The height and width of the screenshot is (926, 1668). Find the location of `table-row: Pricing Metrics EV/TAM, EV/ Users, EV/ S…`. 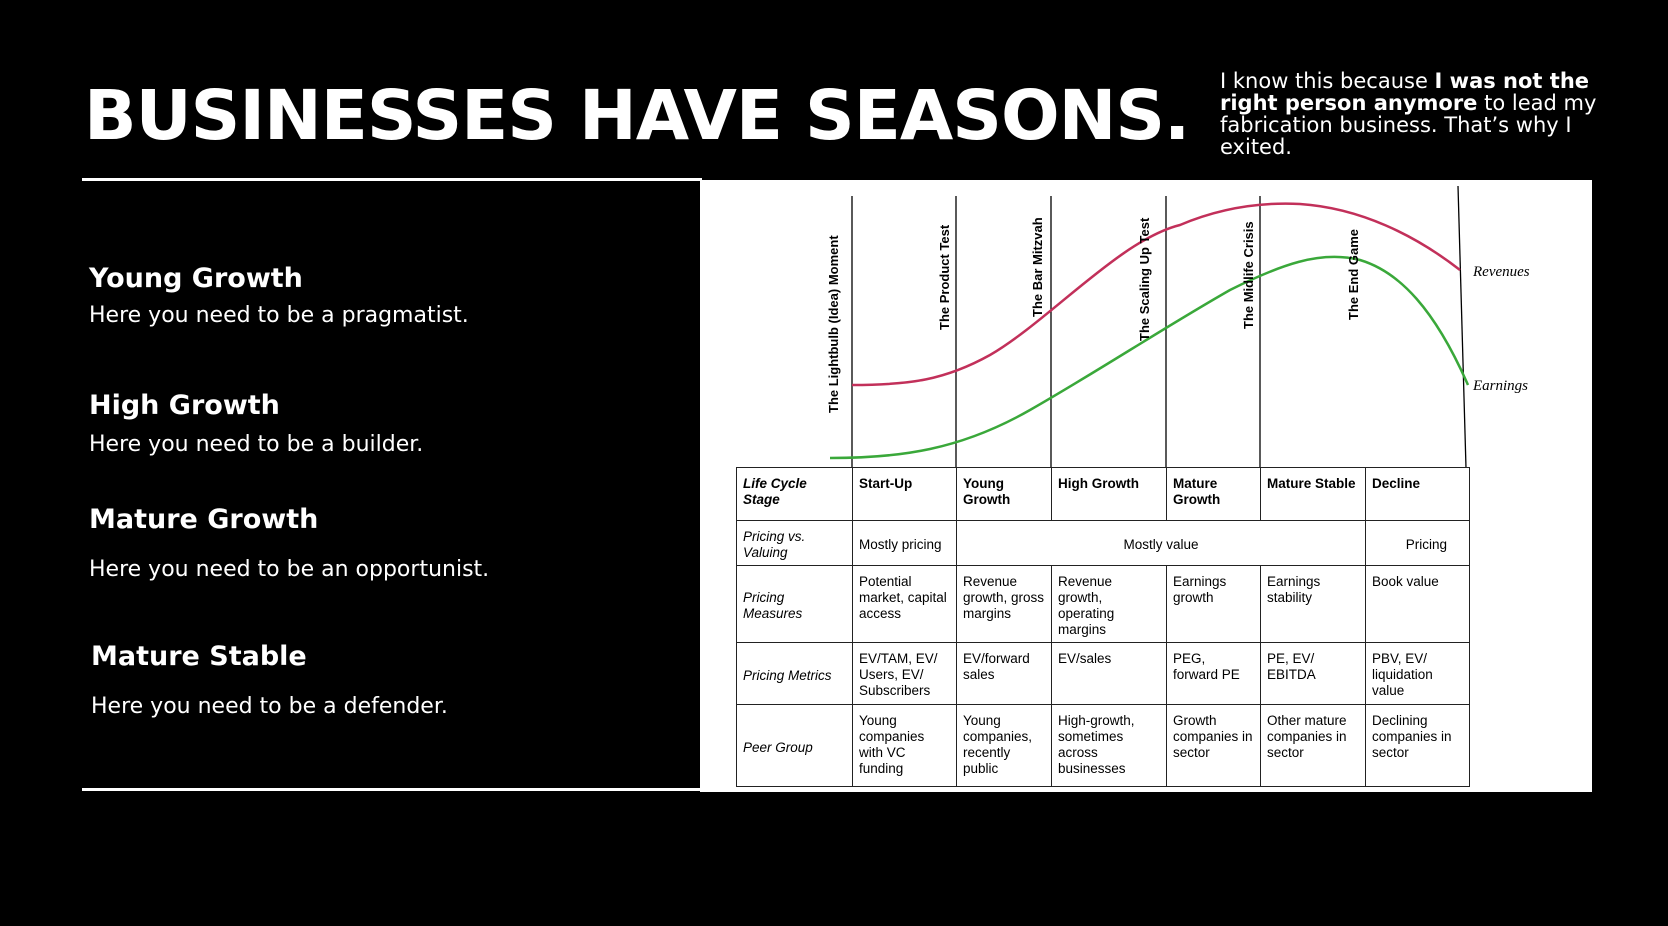

table-row: Pricing Metrics EV/TAM, EV/ Users, EV/ S… is located at coordinates (1103, 673).